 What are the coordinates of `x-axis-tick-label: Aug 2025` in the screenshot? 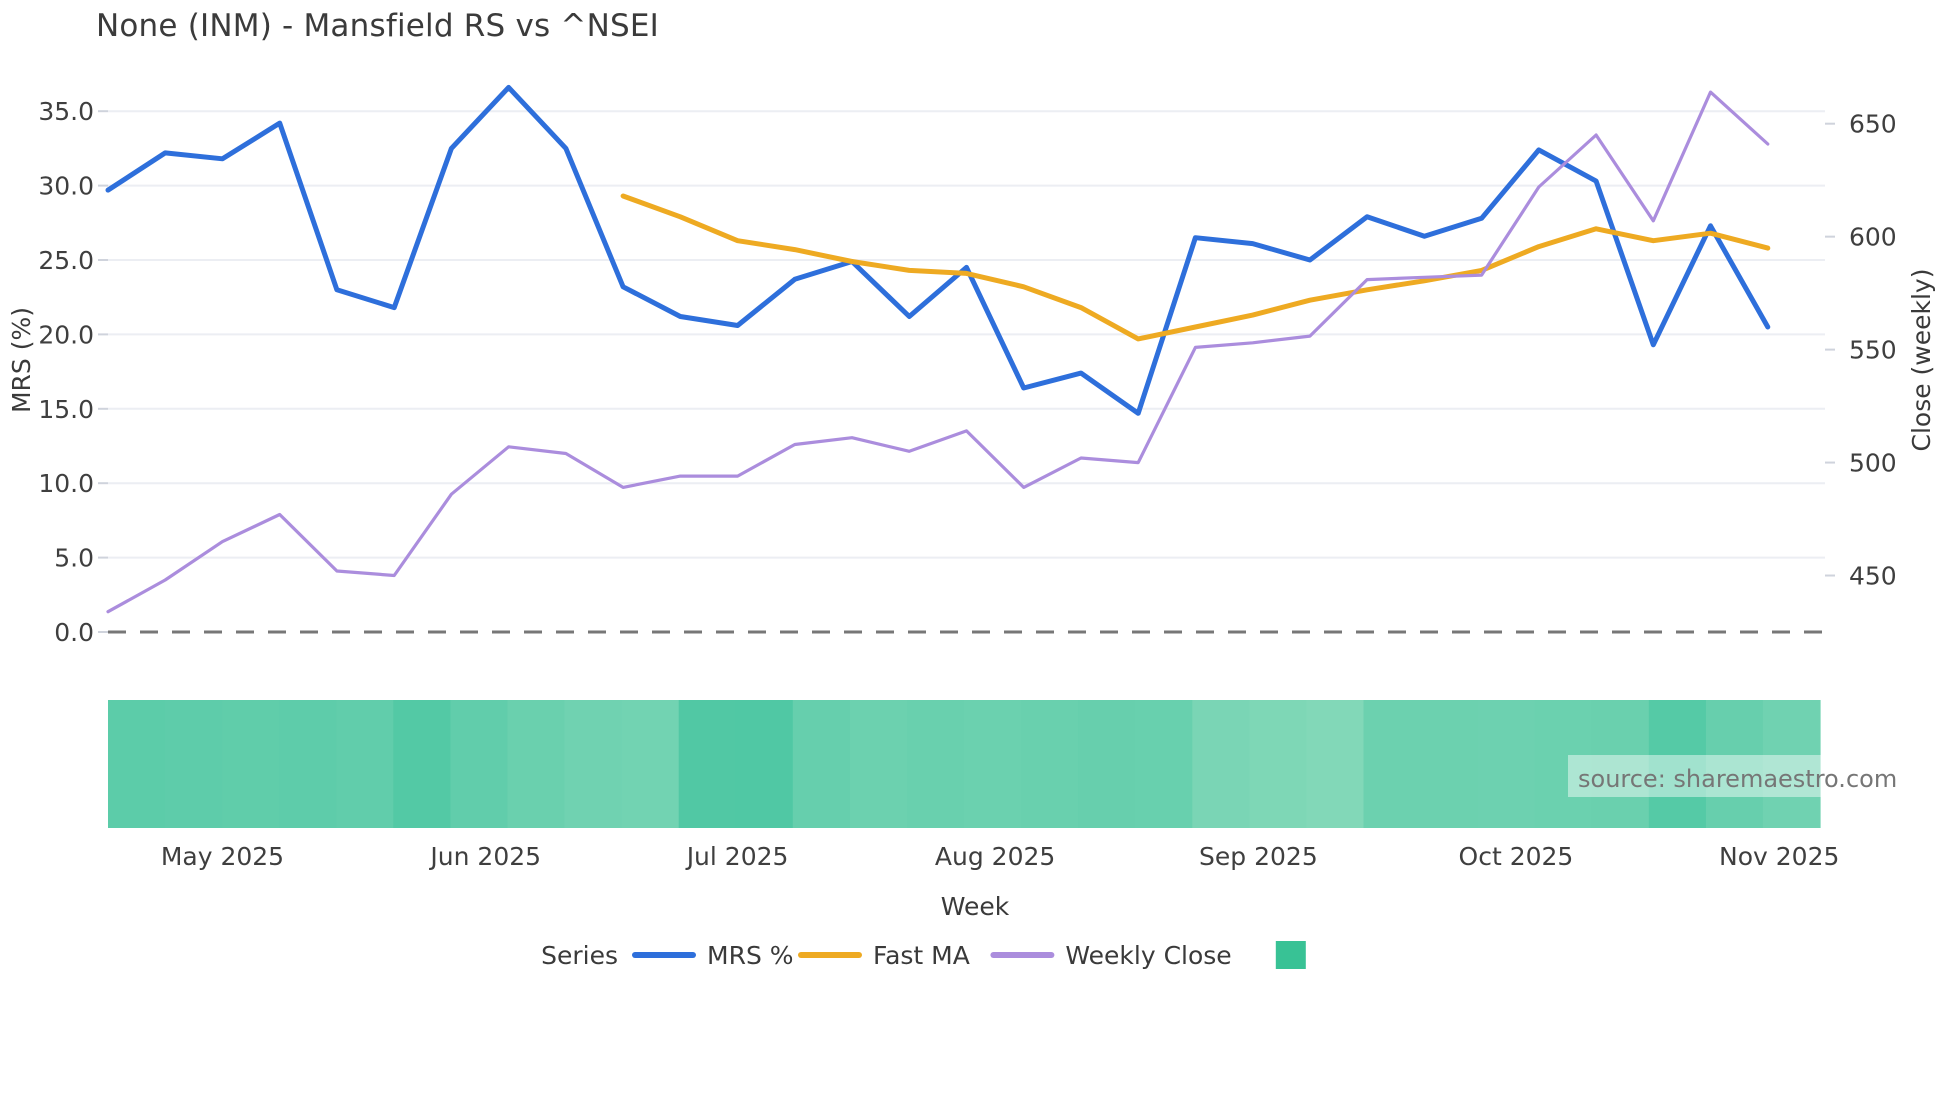 It's located at (995, 856).